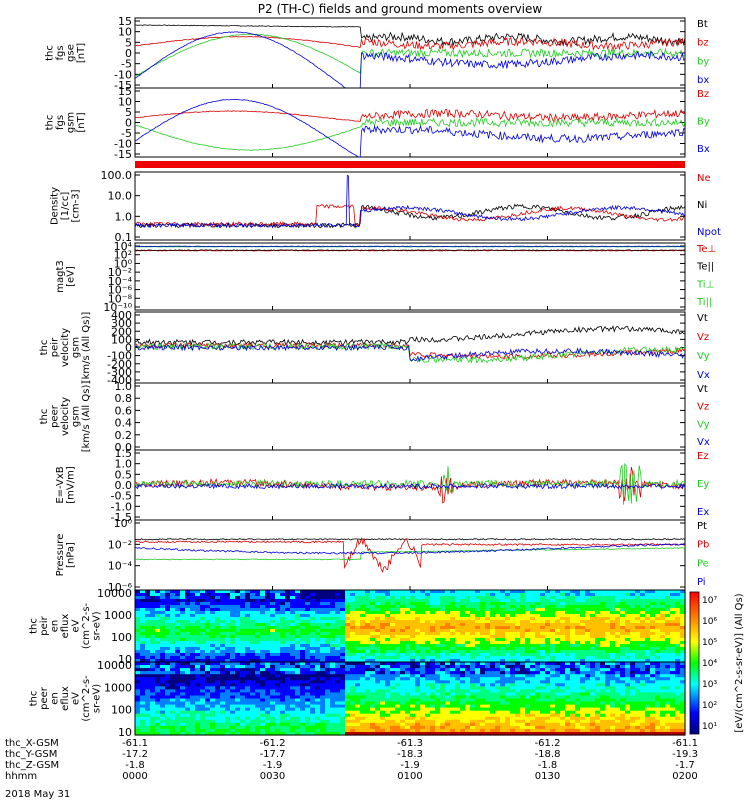 The height and width of the screenshot is (800, 750). Describe the element at coordinates (410, 555) in the screenshot. I see `panel-frame` at that location.